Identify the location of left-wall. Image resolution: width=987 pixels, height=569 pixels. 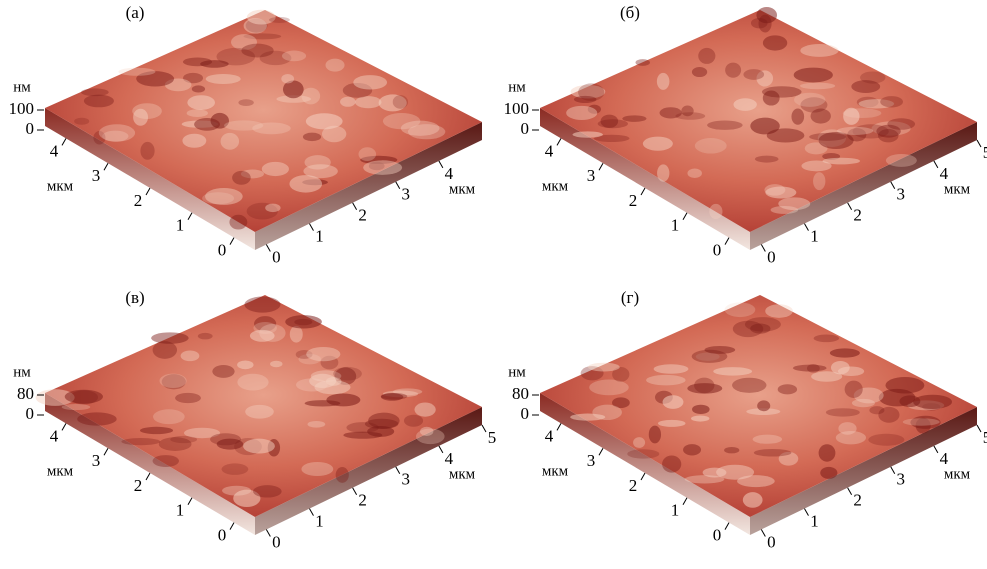
(645, 464).